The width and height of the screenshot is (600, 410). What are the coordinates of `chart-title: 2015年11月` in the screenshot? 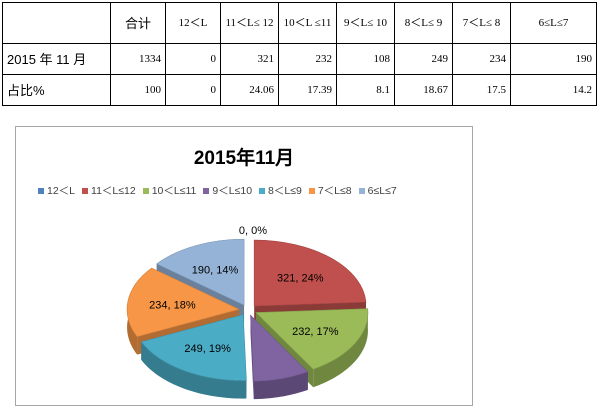 It's located at (244, 158).